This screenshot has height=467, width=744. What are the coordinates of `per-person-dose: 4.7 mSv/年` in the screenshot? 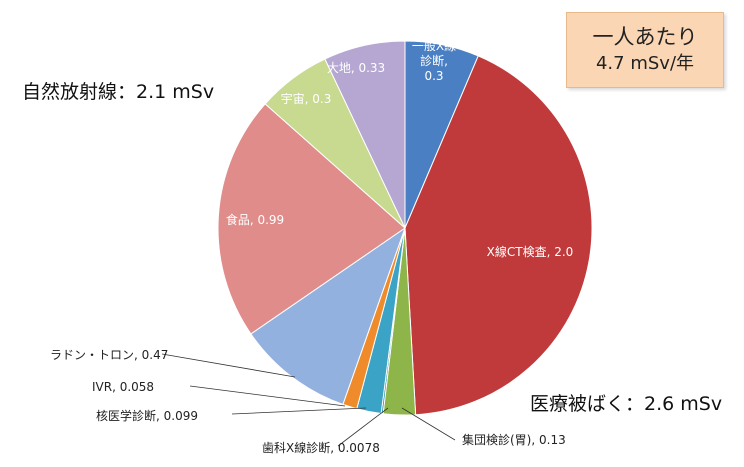 It's located at (645, 63).